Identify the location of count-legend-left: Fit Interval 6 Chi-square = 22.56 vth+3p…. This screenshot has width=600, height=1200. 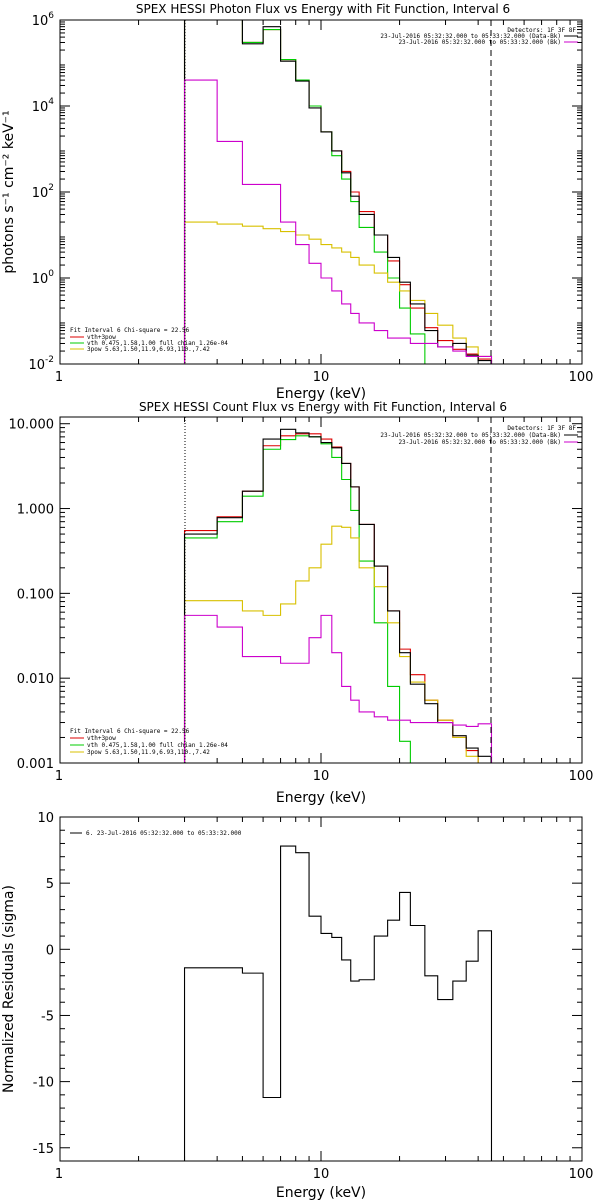
(149, 742).